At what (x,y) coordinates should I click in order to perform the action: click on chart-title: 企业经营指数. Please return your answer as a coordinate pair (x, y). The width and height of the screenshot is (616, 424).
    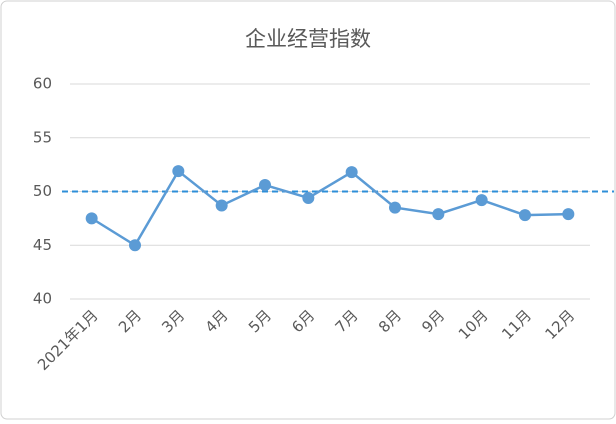
    Looking at the image, I should click on (308, 39).